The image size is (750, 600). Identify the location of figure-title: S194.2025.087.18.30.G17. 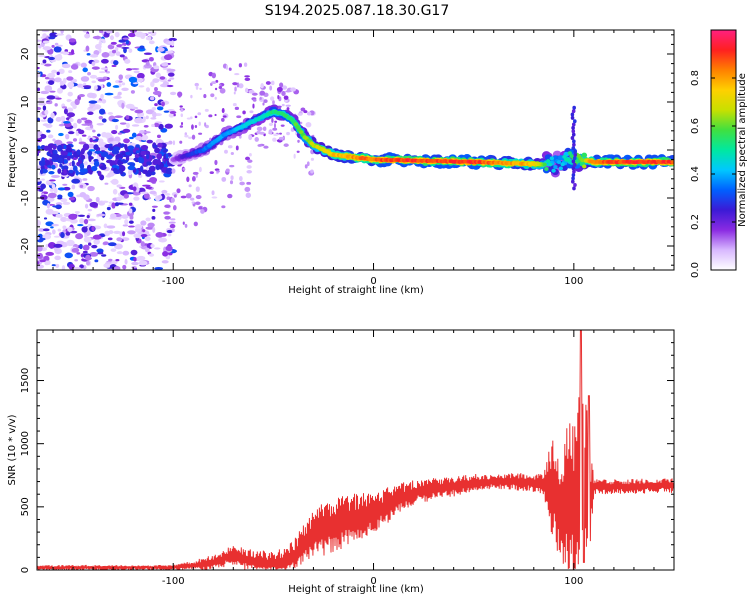
(357, 11).